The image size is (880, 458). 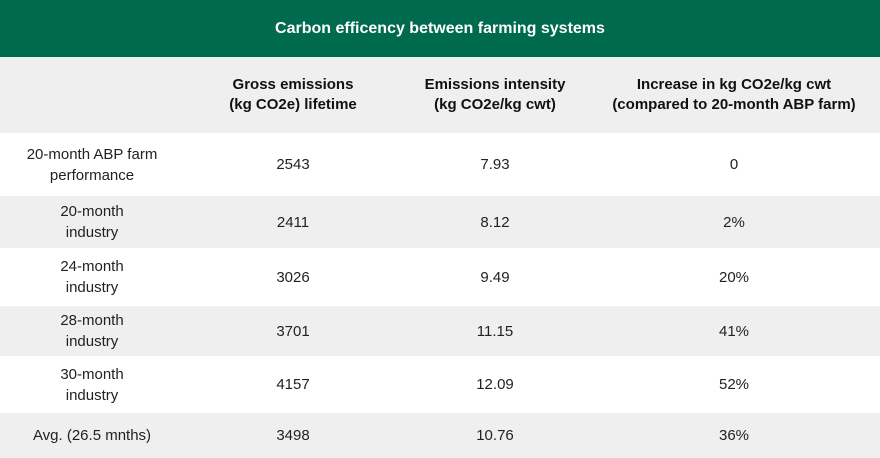 I want to click on table-row: 20-month industry 2411 8.12 2%, so click(x=440, y=222).